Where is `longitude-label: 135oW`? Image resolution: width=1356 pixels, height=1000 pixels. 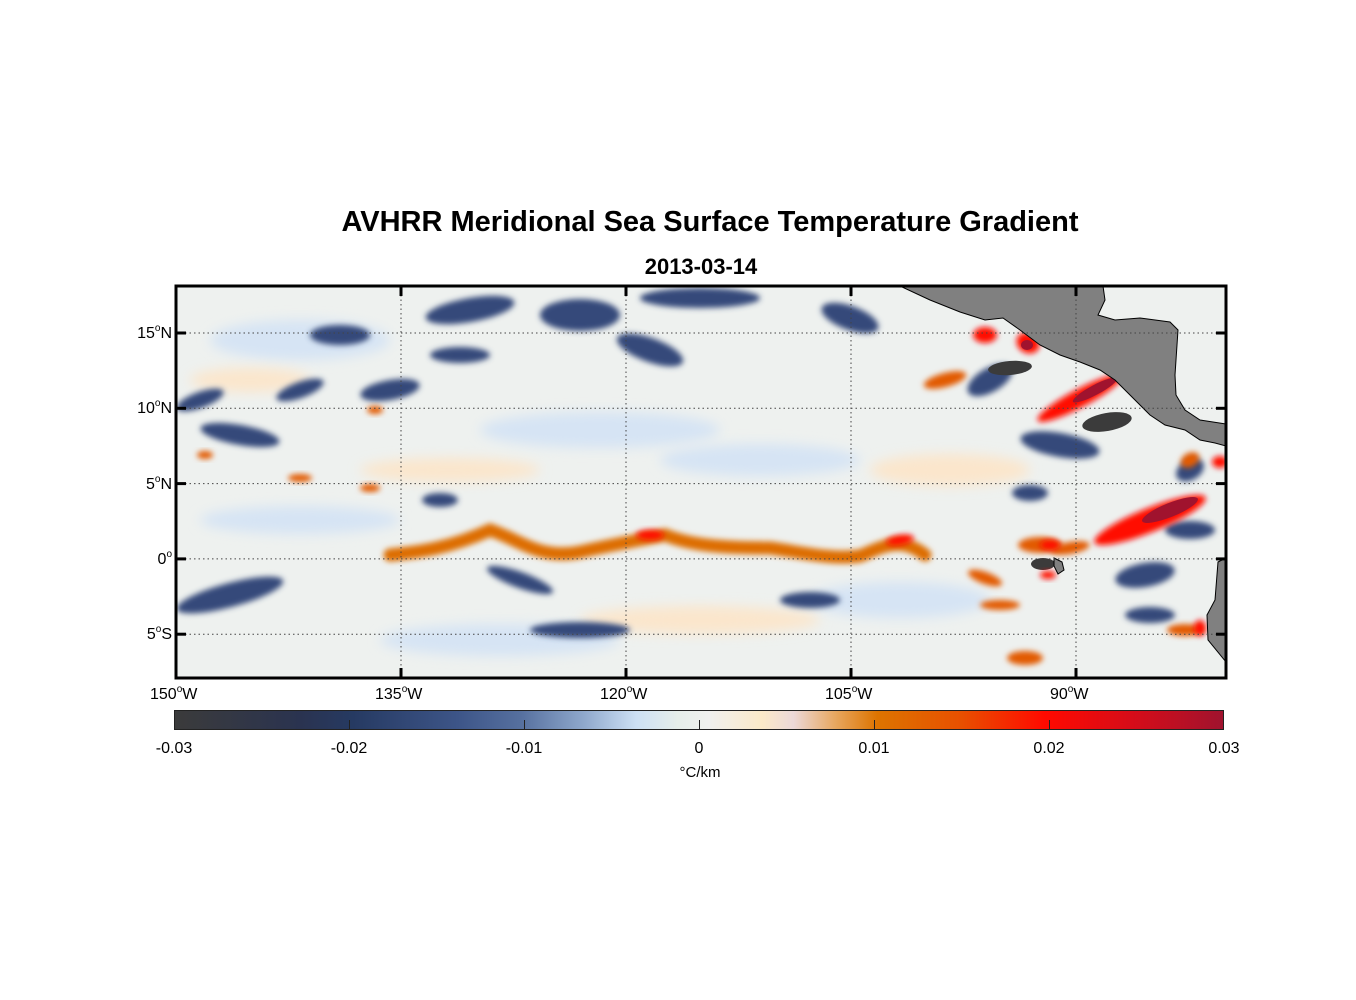
longitude-label: 135oW is located at coordinates (398, 694).